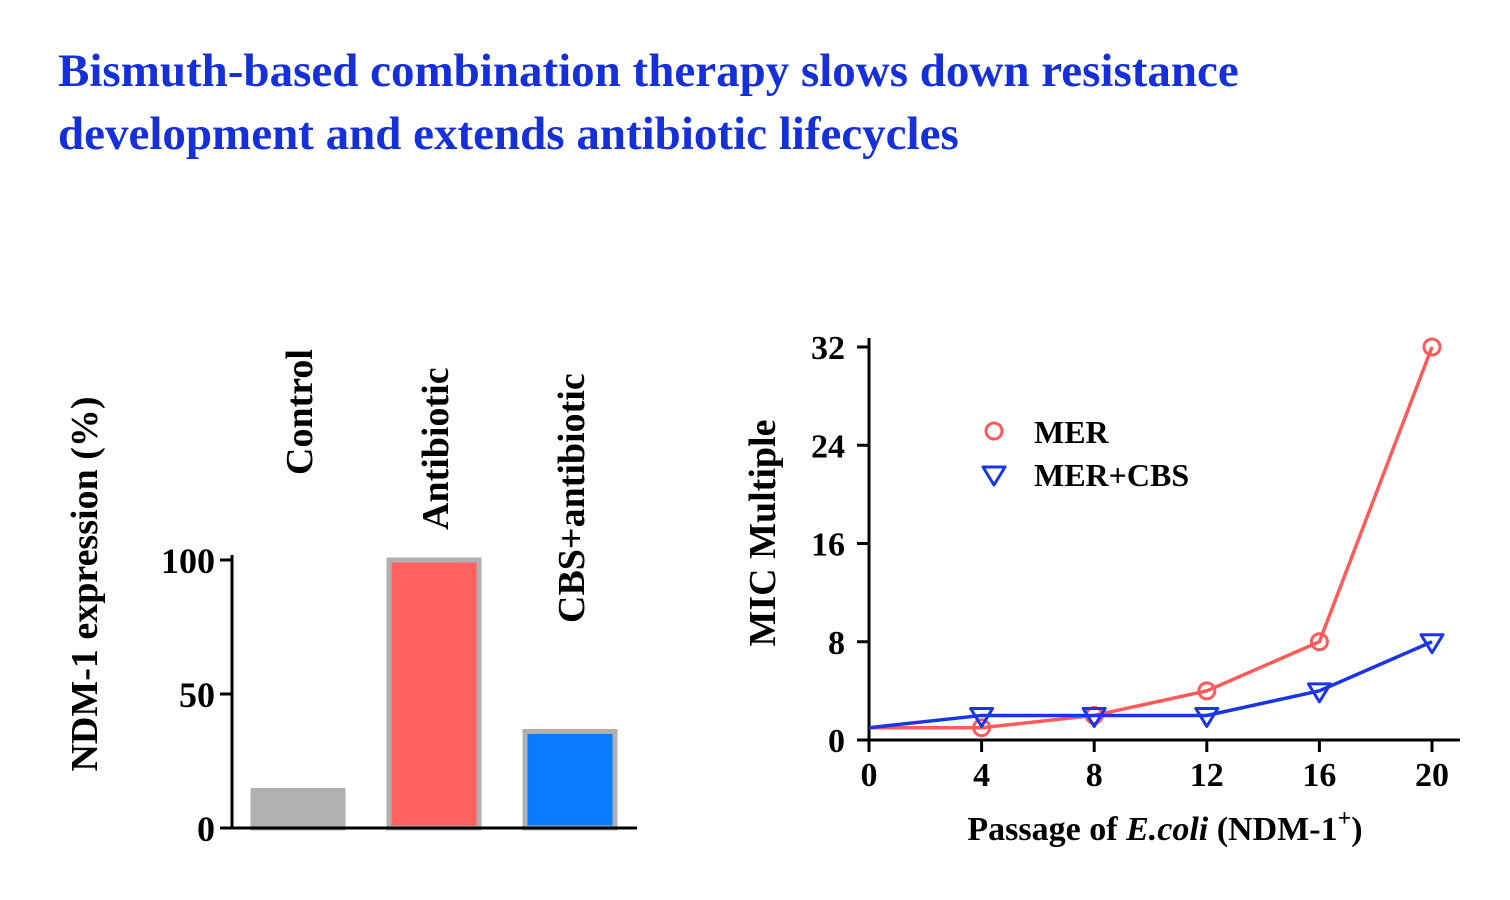  I want to click on bar-y-ticks: 0 50 100, so click(196, 695).